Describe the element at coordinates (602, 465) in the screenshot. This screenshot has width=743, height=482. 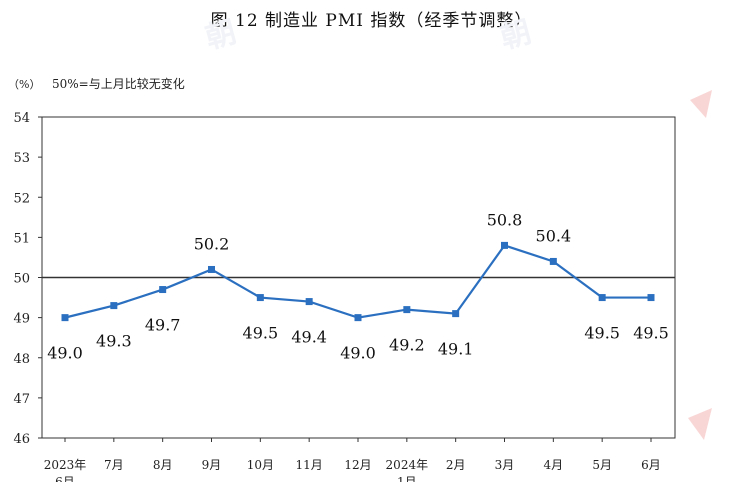
I see `x-tick-label: 5月` at that location.